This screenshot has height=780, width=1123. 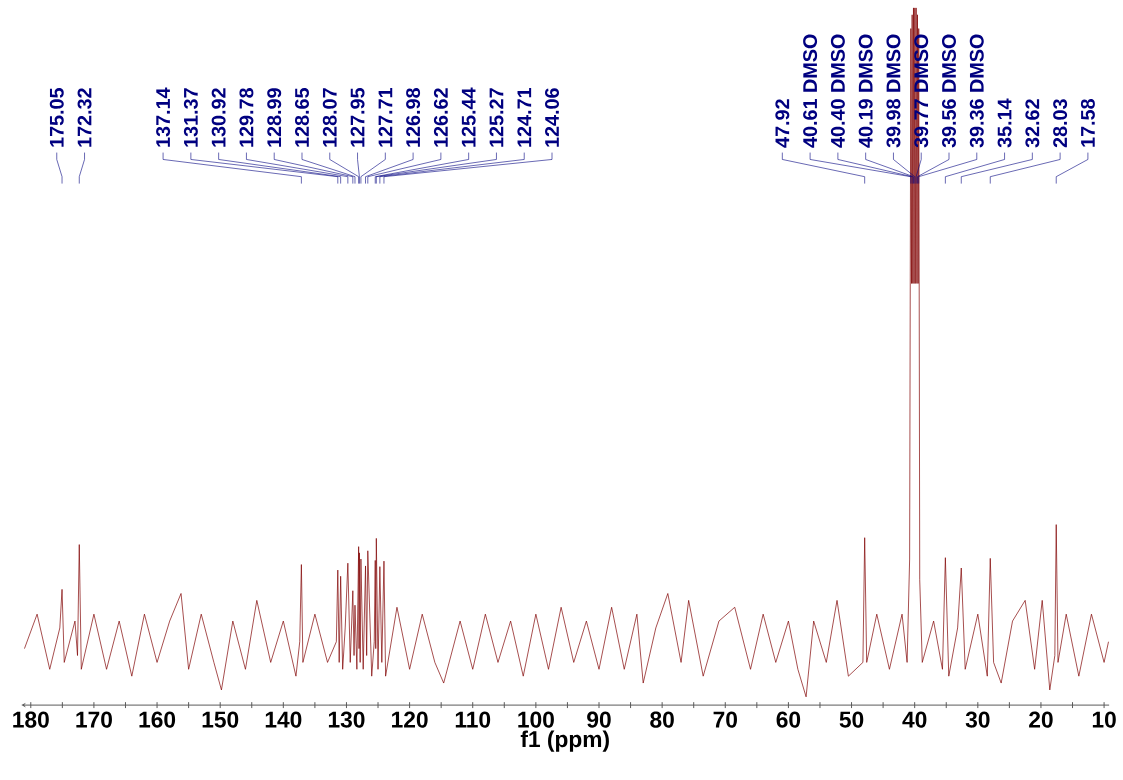 What do you see at coordinates (564, 741) in the screenshot?
I see `x-axis-title: f1 (ppm)` at bounding box center [564, 741].